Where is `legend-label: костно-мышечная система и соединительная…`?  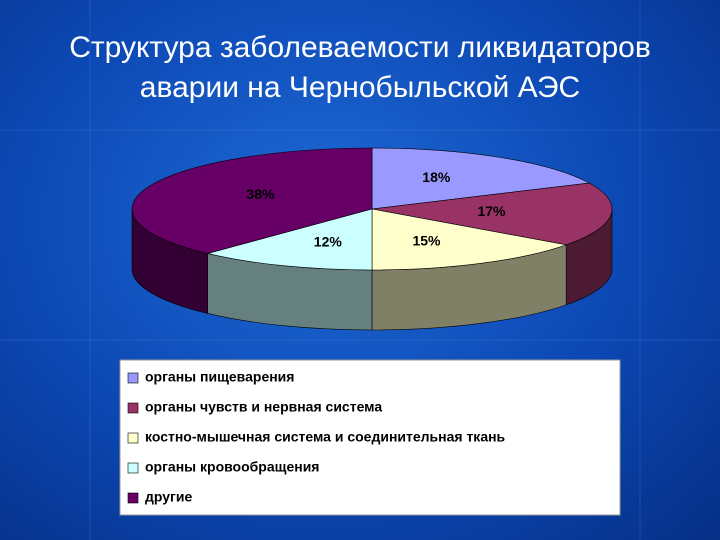
legend-label: костно-мышечная система и соединительная… is located at coordinates (325, 437).